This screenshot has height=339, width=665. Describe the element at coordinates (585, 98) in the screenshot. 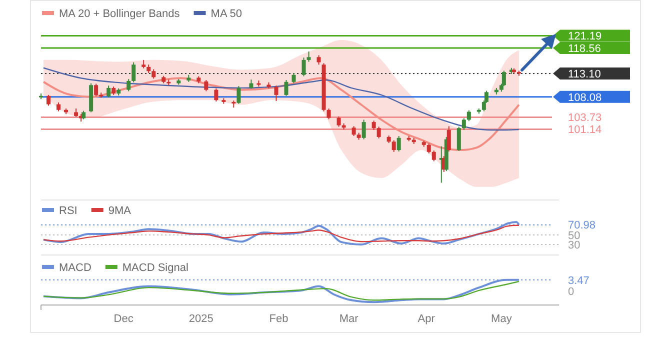

I see `y-tick-label: 108.08` at that location.